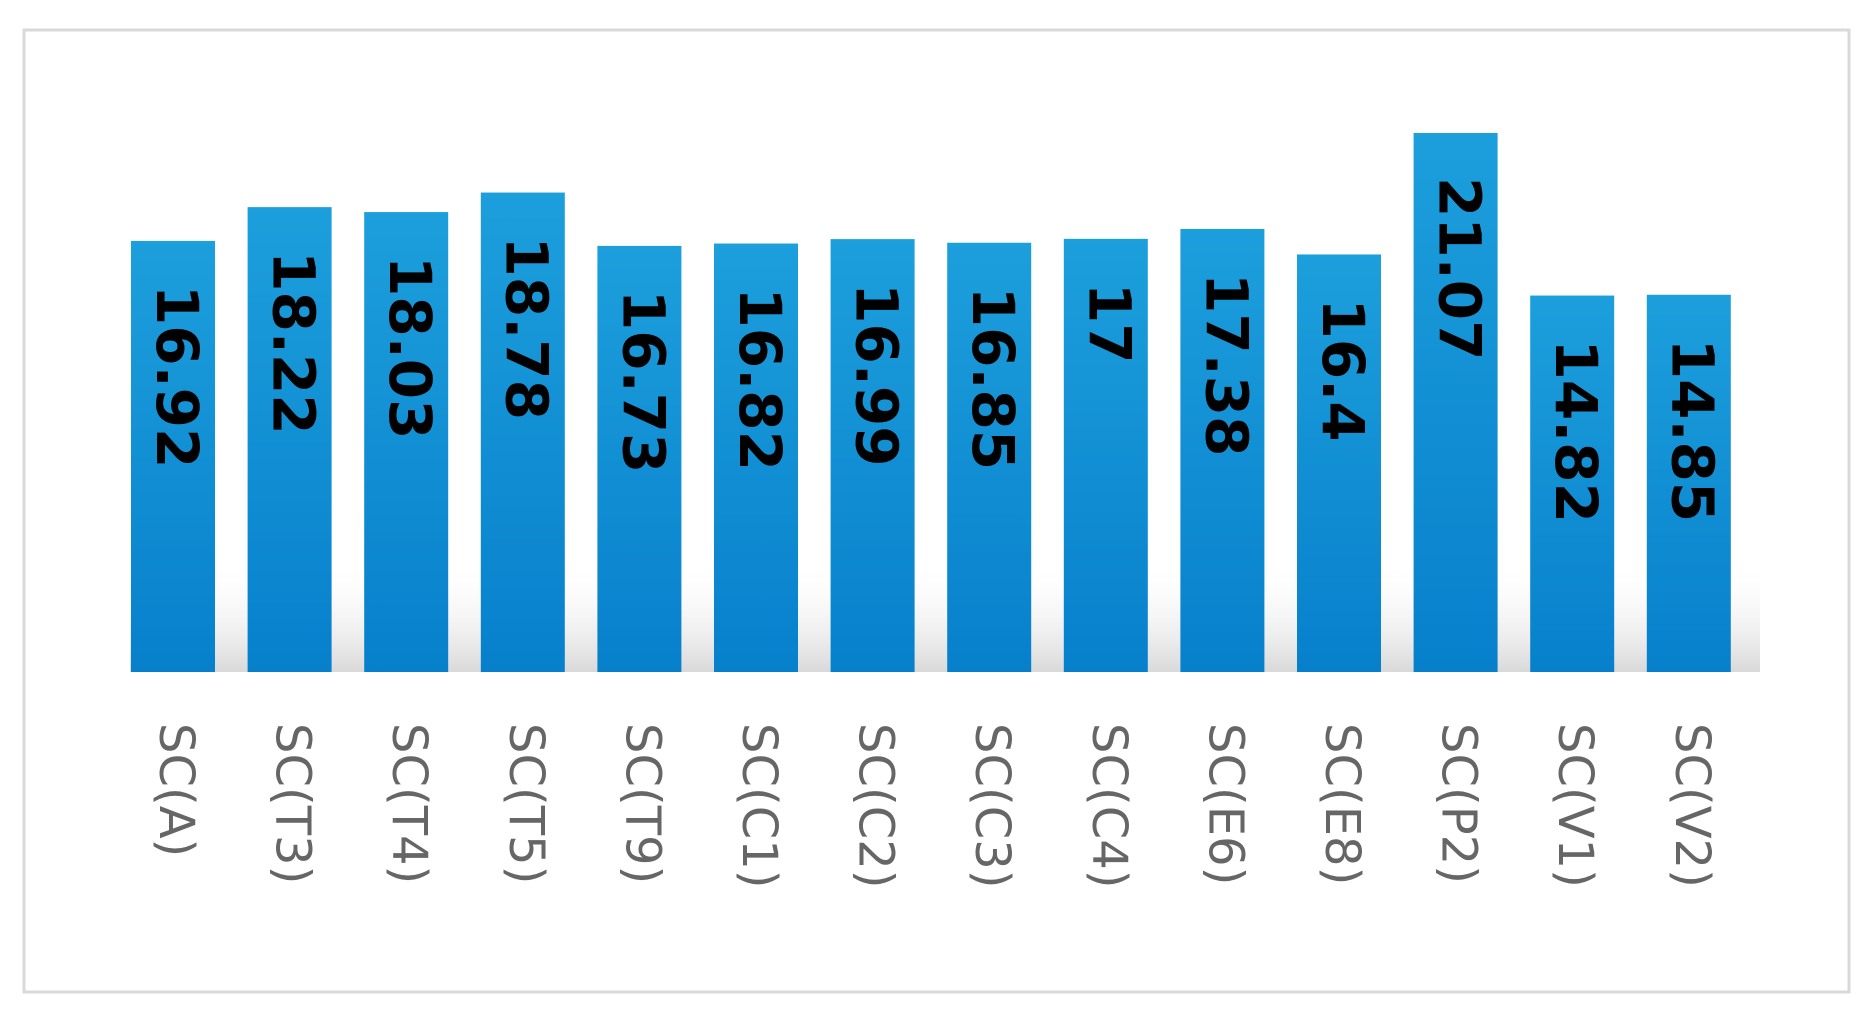  What do you see at coordinates (760, 379) in the screenshot?
I see `value-label: 16.82` at bounding box center [760, 379].